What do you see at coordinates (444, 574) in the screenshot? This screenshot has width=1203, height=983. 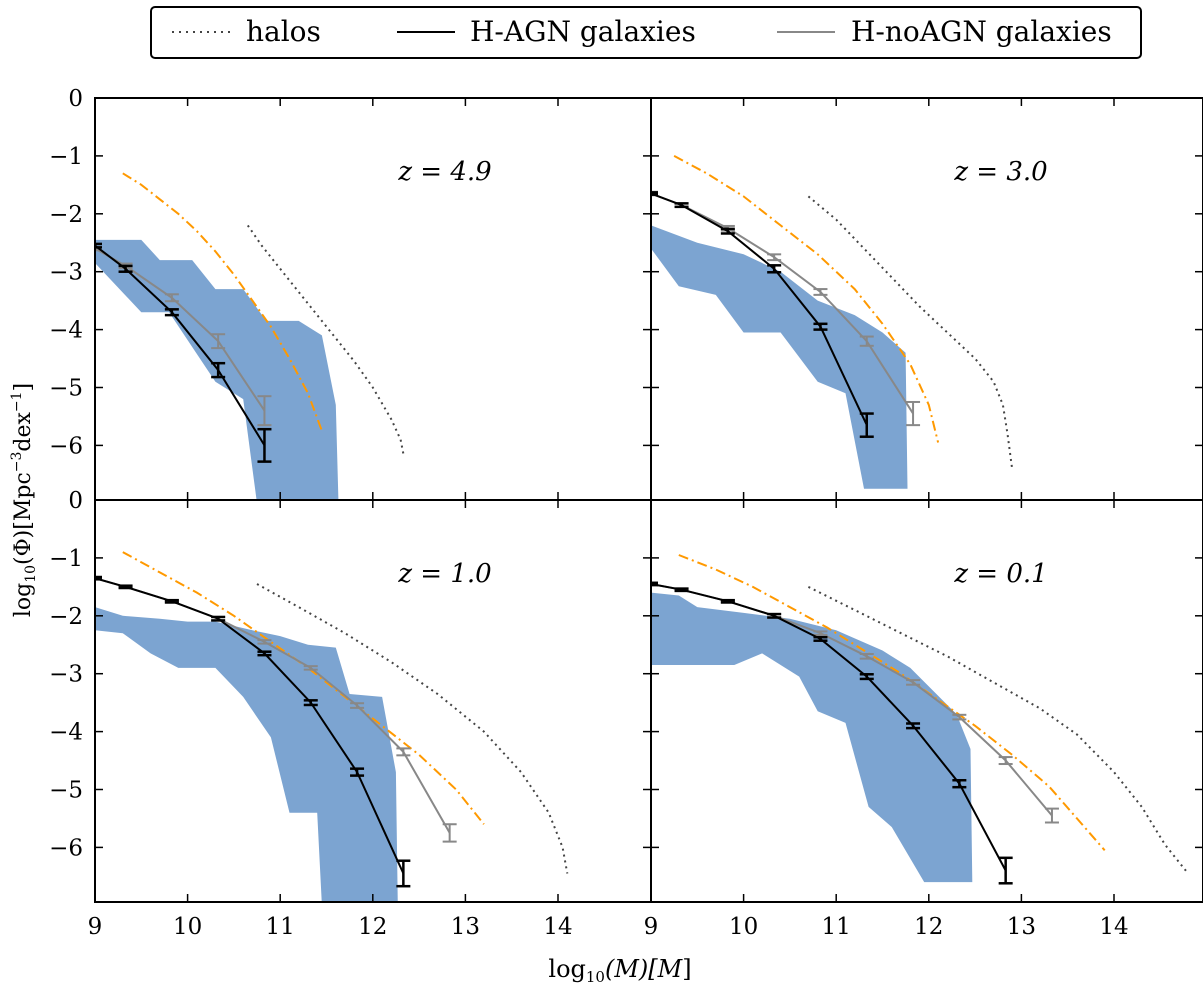 I see `redshift-label: z = 1.0` at bounding box center [444, 574].